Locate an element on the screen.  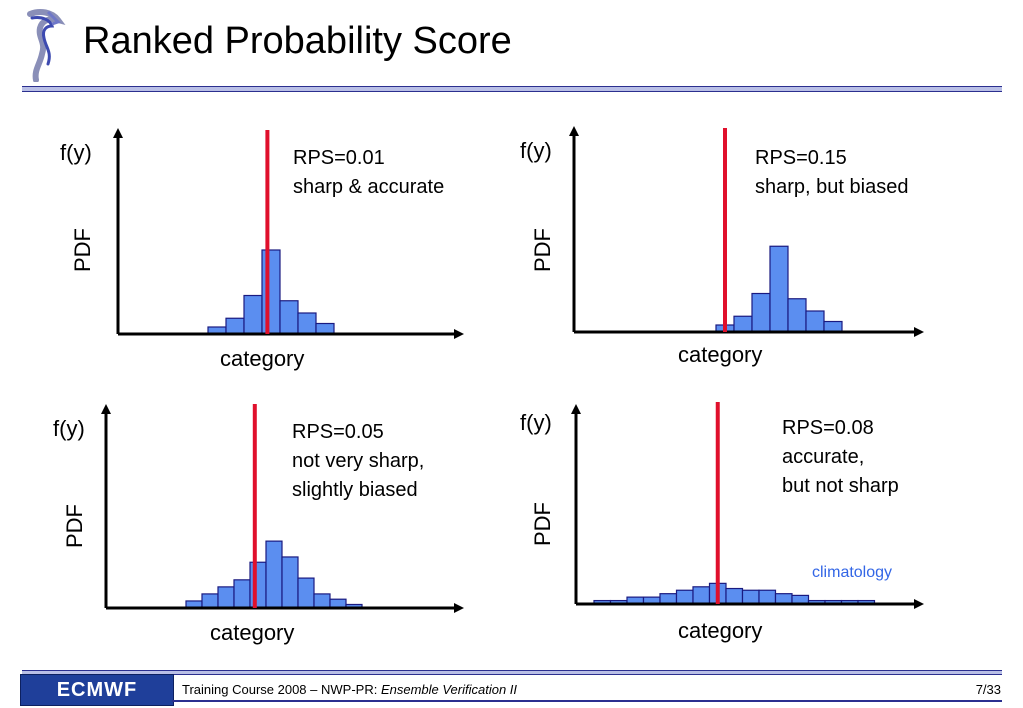
footer-course-italic: Ensemble Verification II is located at coordinates (449, 689).